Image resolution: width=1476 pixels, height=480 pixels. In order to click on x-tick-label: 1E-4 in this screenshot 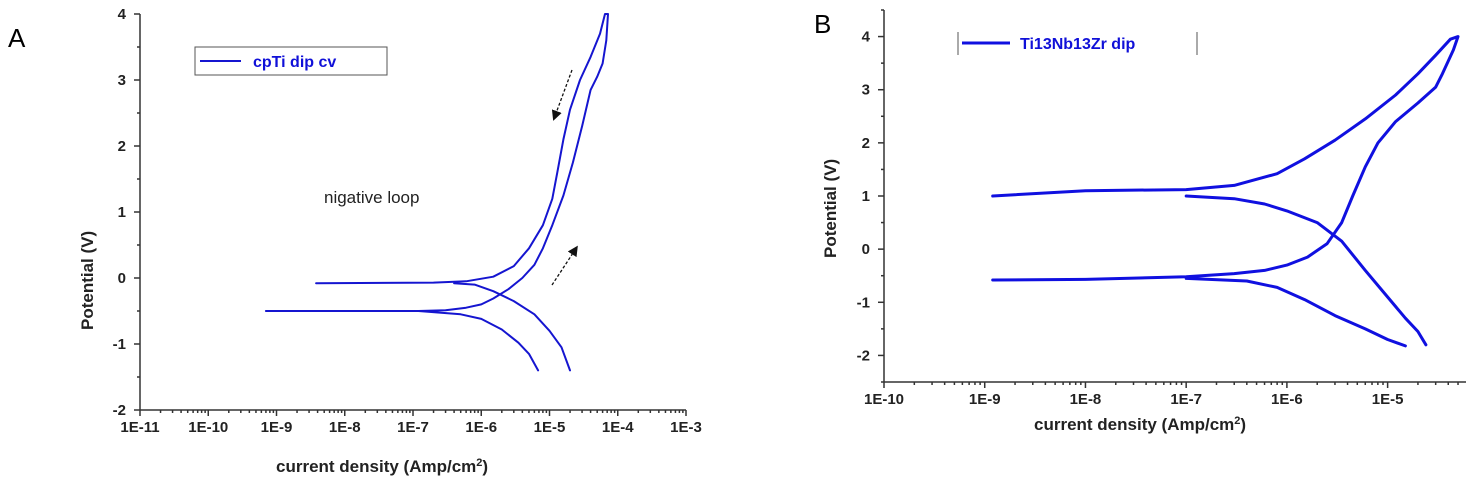, I will do `click(618, 427)`.